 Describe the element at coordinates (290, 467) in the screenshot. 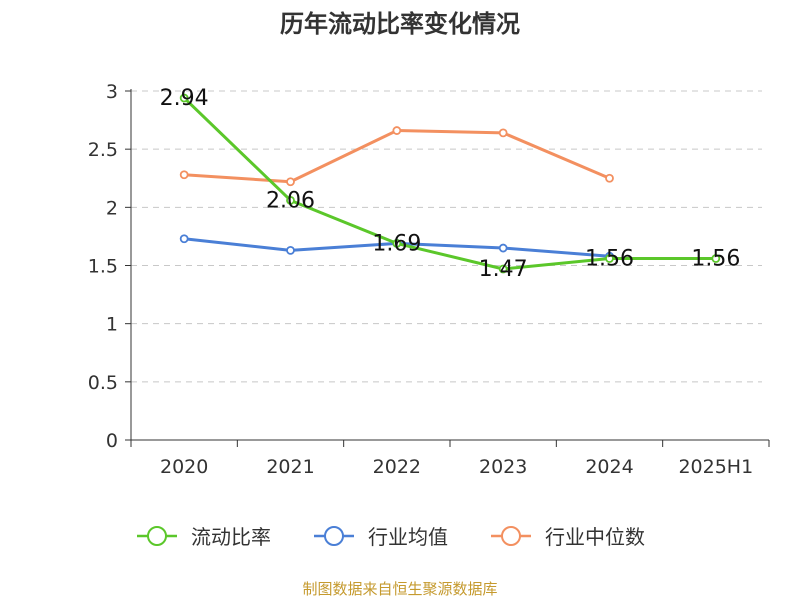

I see `x-tick-label: 2021` at that location.